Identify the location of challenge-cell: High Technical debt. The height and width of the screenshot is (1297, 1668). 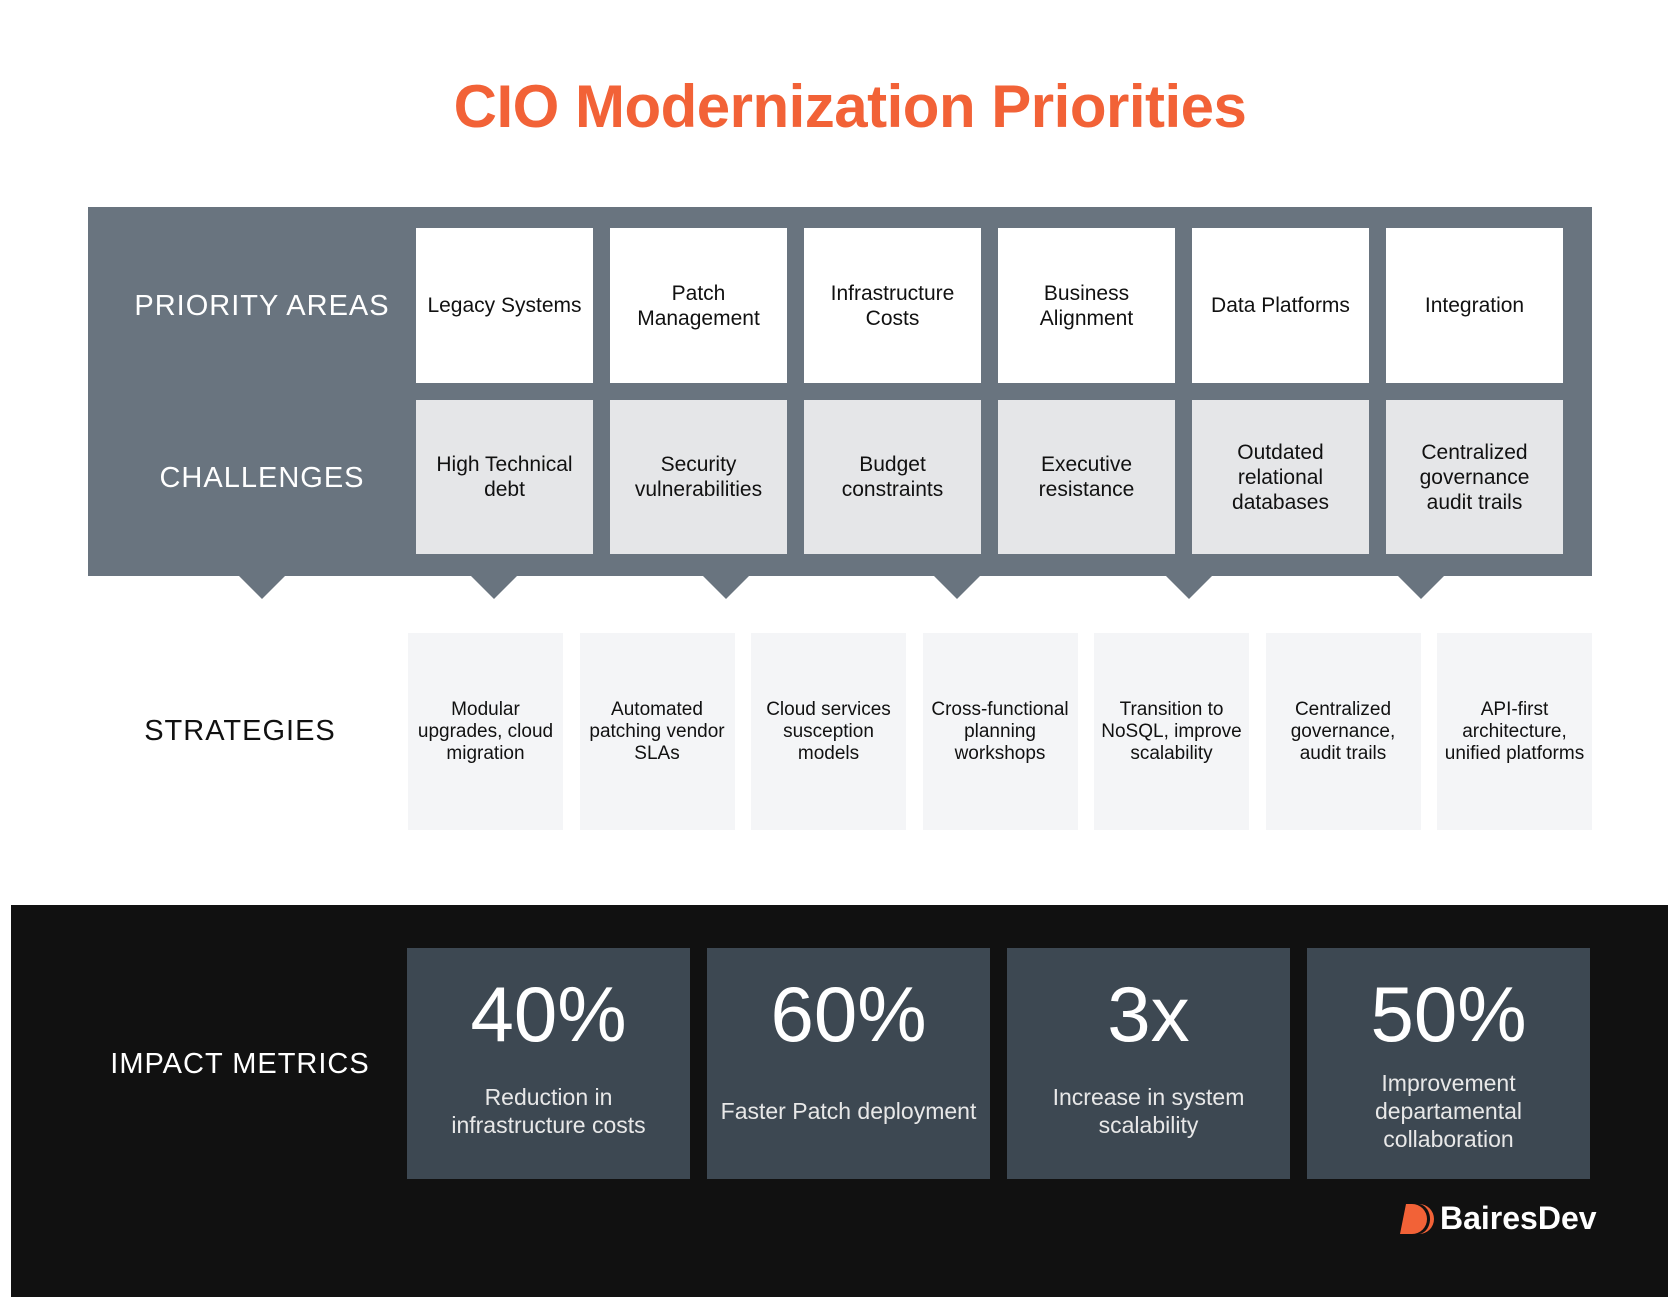
(504, 477).